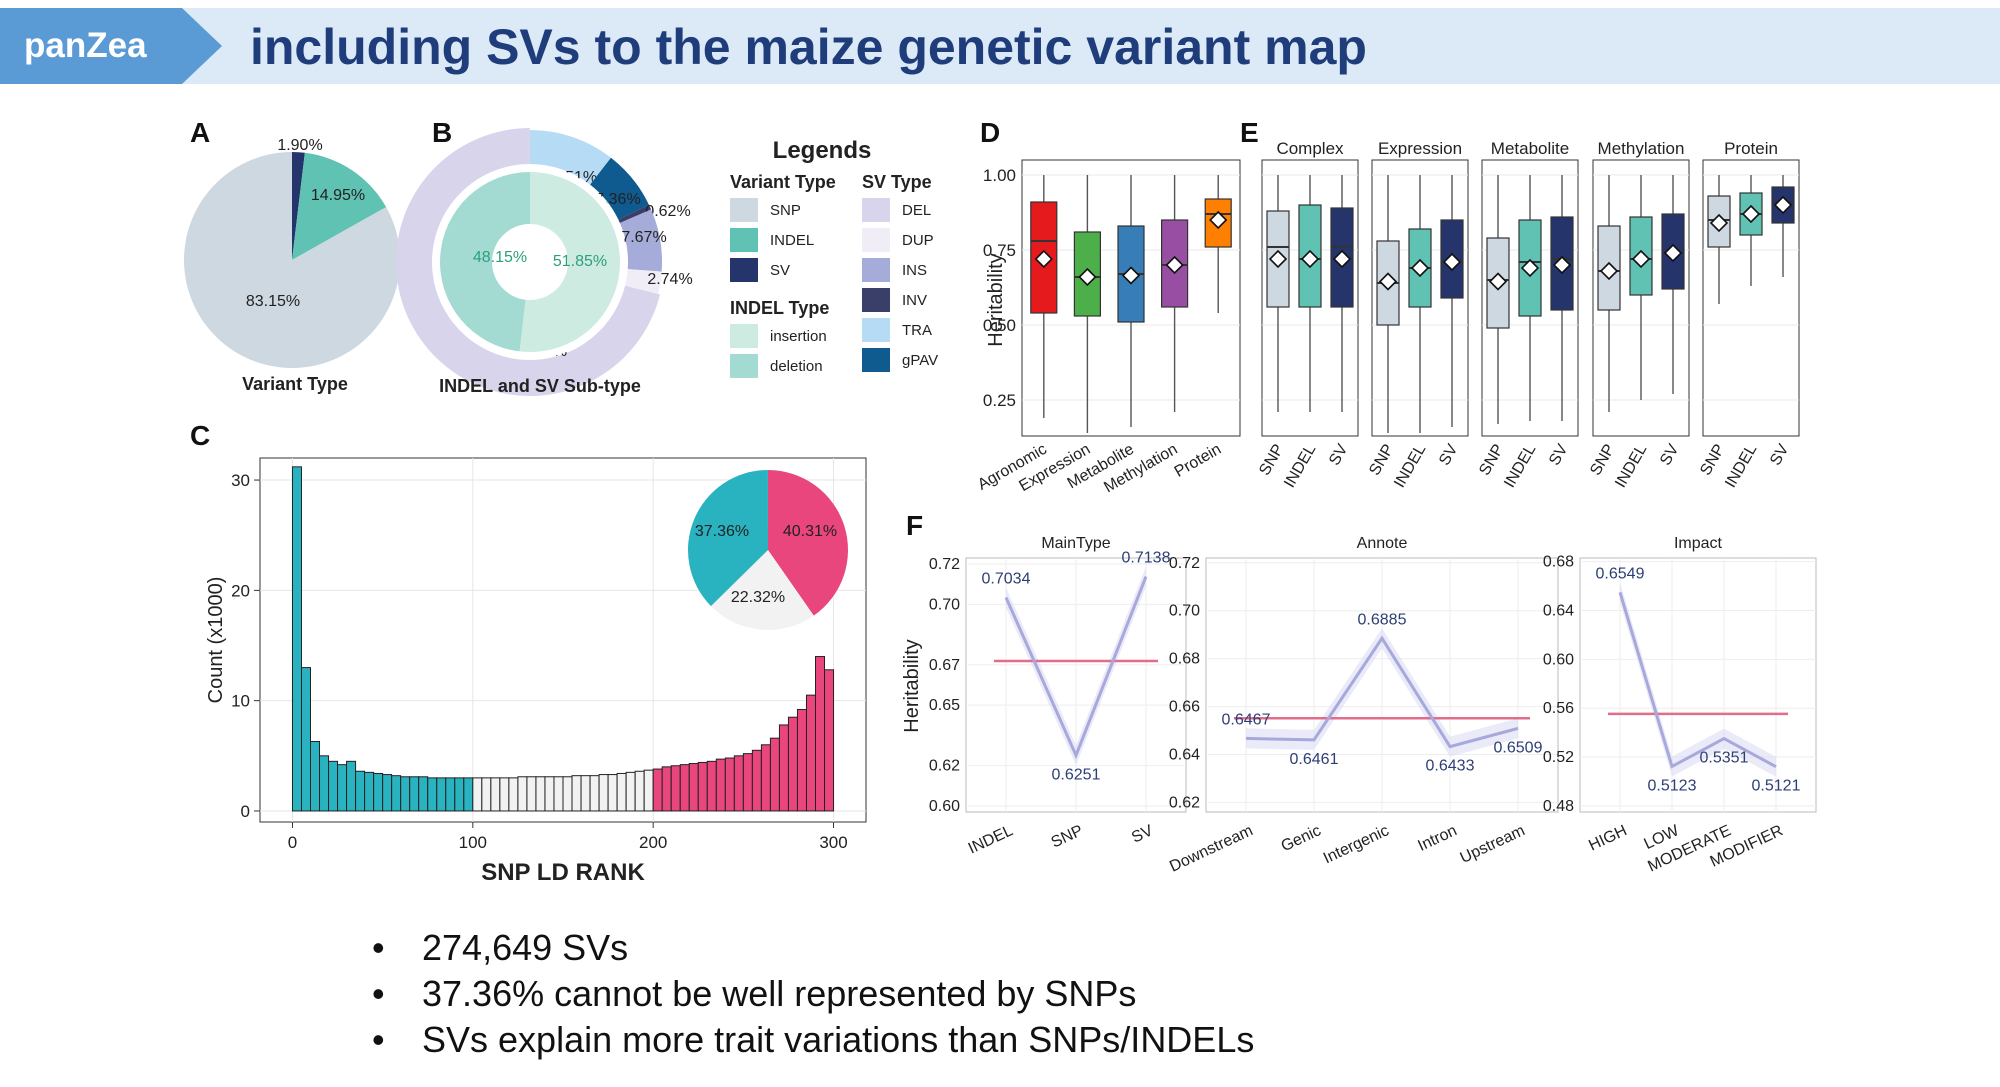 This screenshot has height=1087, width=2000. I want to click on pie-b-inner-label: 48.15%, so click(500, 257).